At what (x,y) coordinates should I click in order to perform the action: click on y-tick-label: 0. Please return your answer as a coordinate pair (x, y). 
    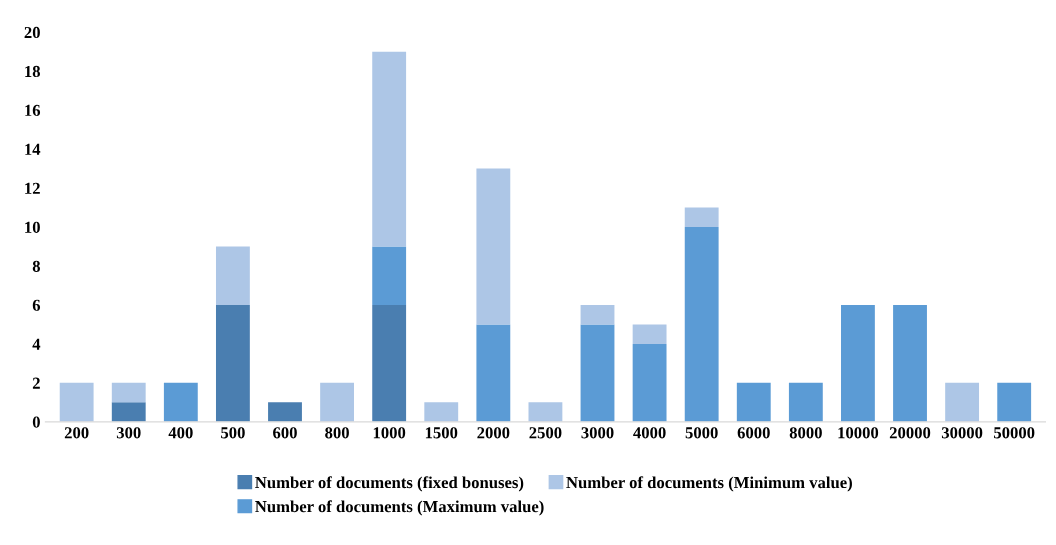
    Looking at the image, I should click on (36, 422).